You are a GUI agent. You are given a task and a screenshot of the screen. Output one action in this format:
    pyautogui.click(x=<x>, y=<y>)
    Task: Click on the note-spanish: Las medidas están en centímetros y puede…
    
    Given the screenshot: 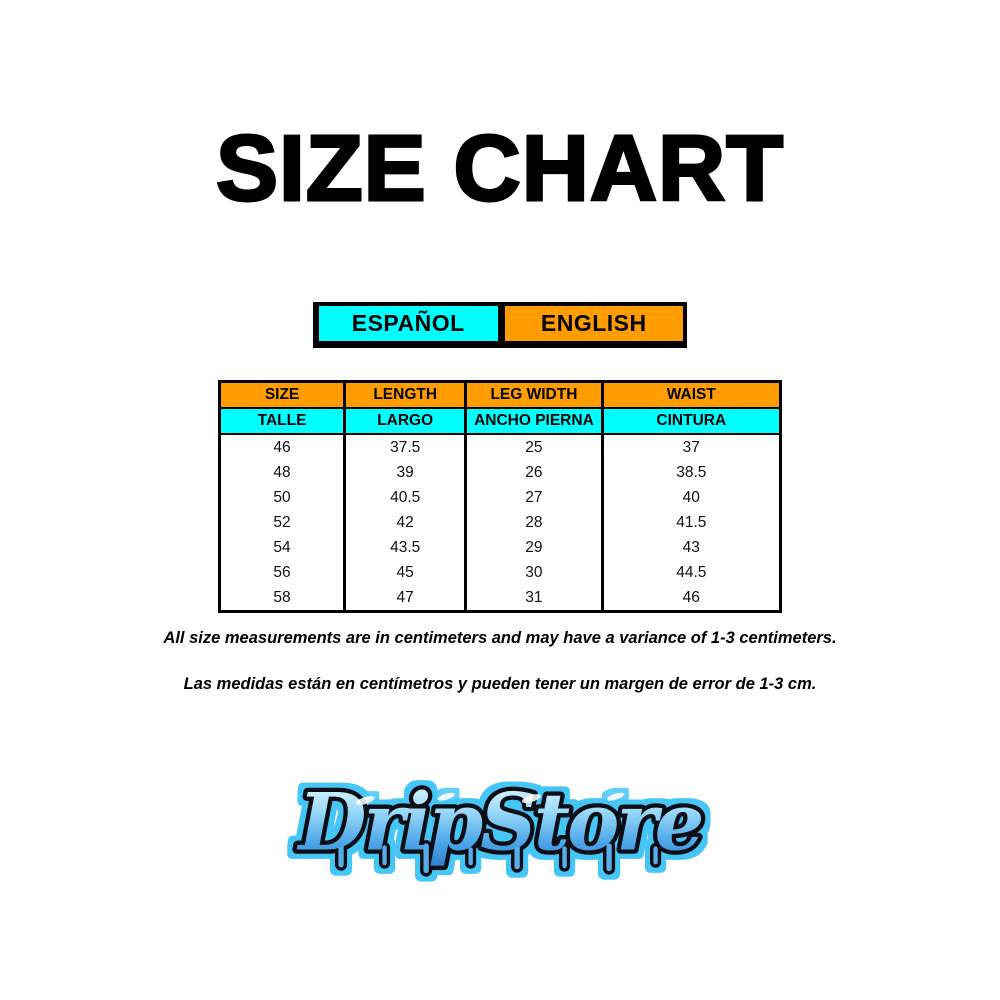 What is the action you would take?
    pyautogui.click(x=500, y=684)
    